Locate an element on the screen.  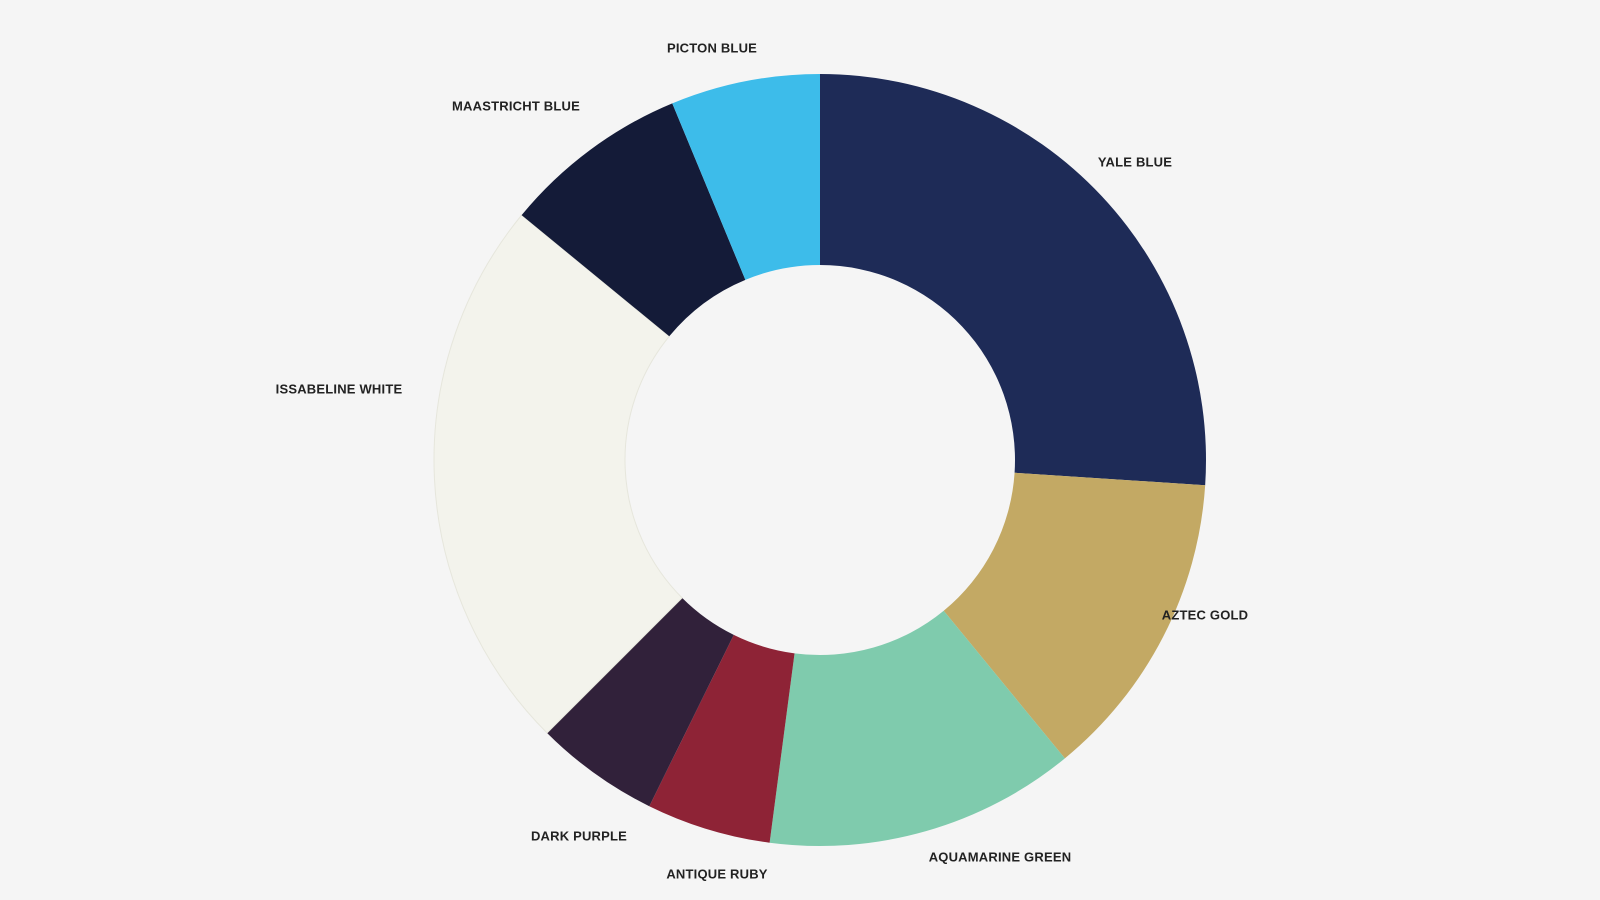
slice-label-yale-blue: YALE BLUE is located at coordinates (1135, 161).